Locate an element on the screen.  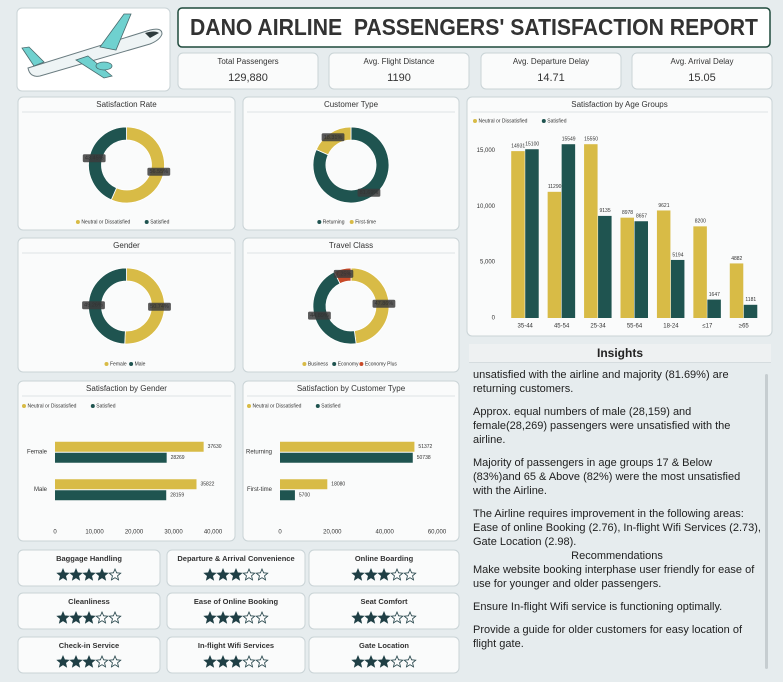
chart-title: Satisfaction by Age Groups is located at coordinates (619, 104).